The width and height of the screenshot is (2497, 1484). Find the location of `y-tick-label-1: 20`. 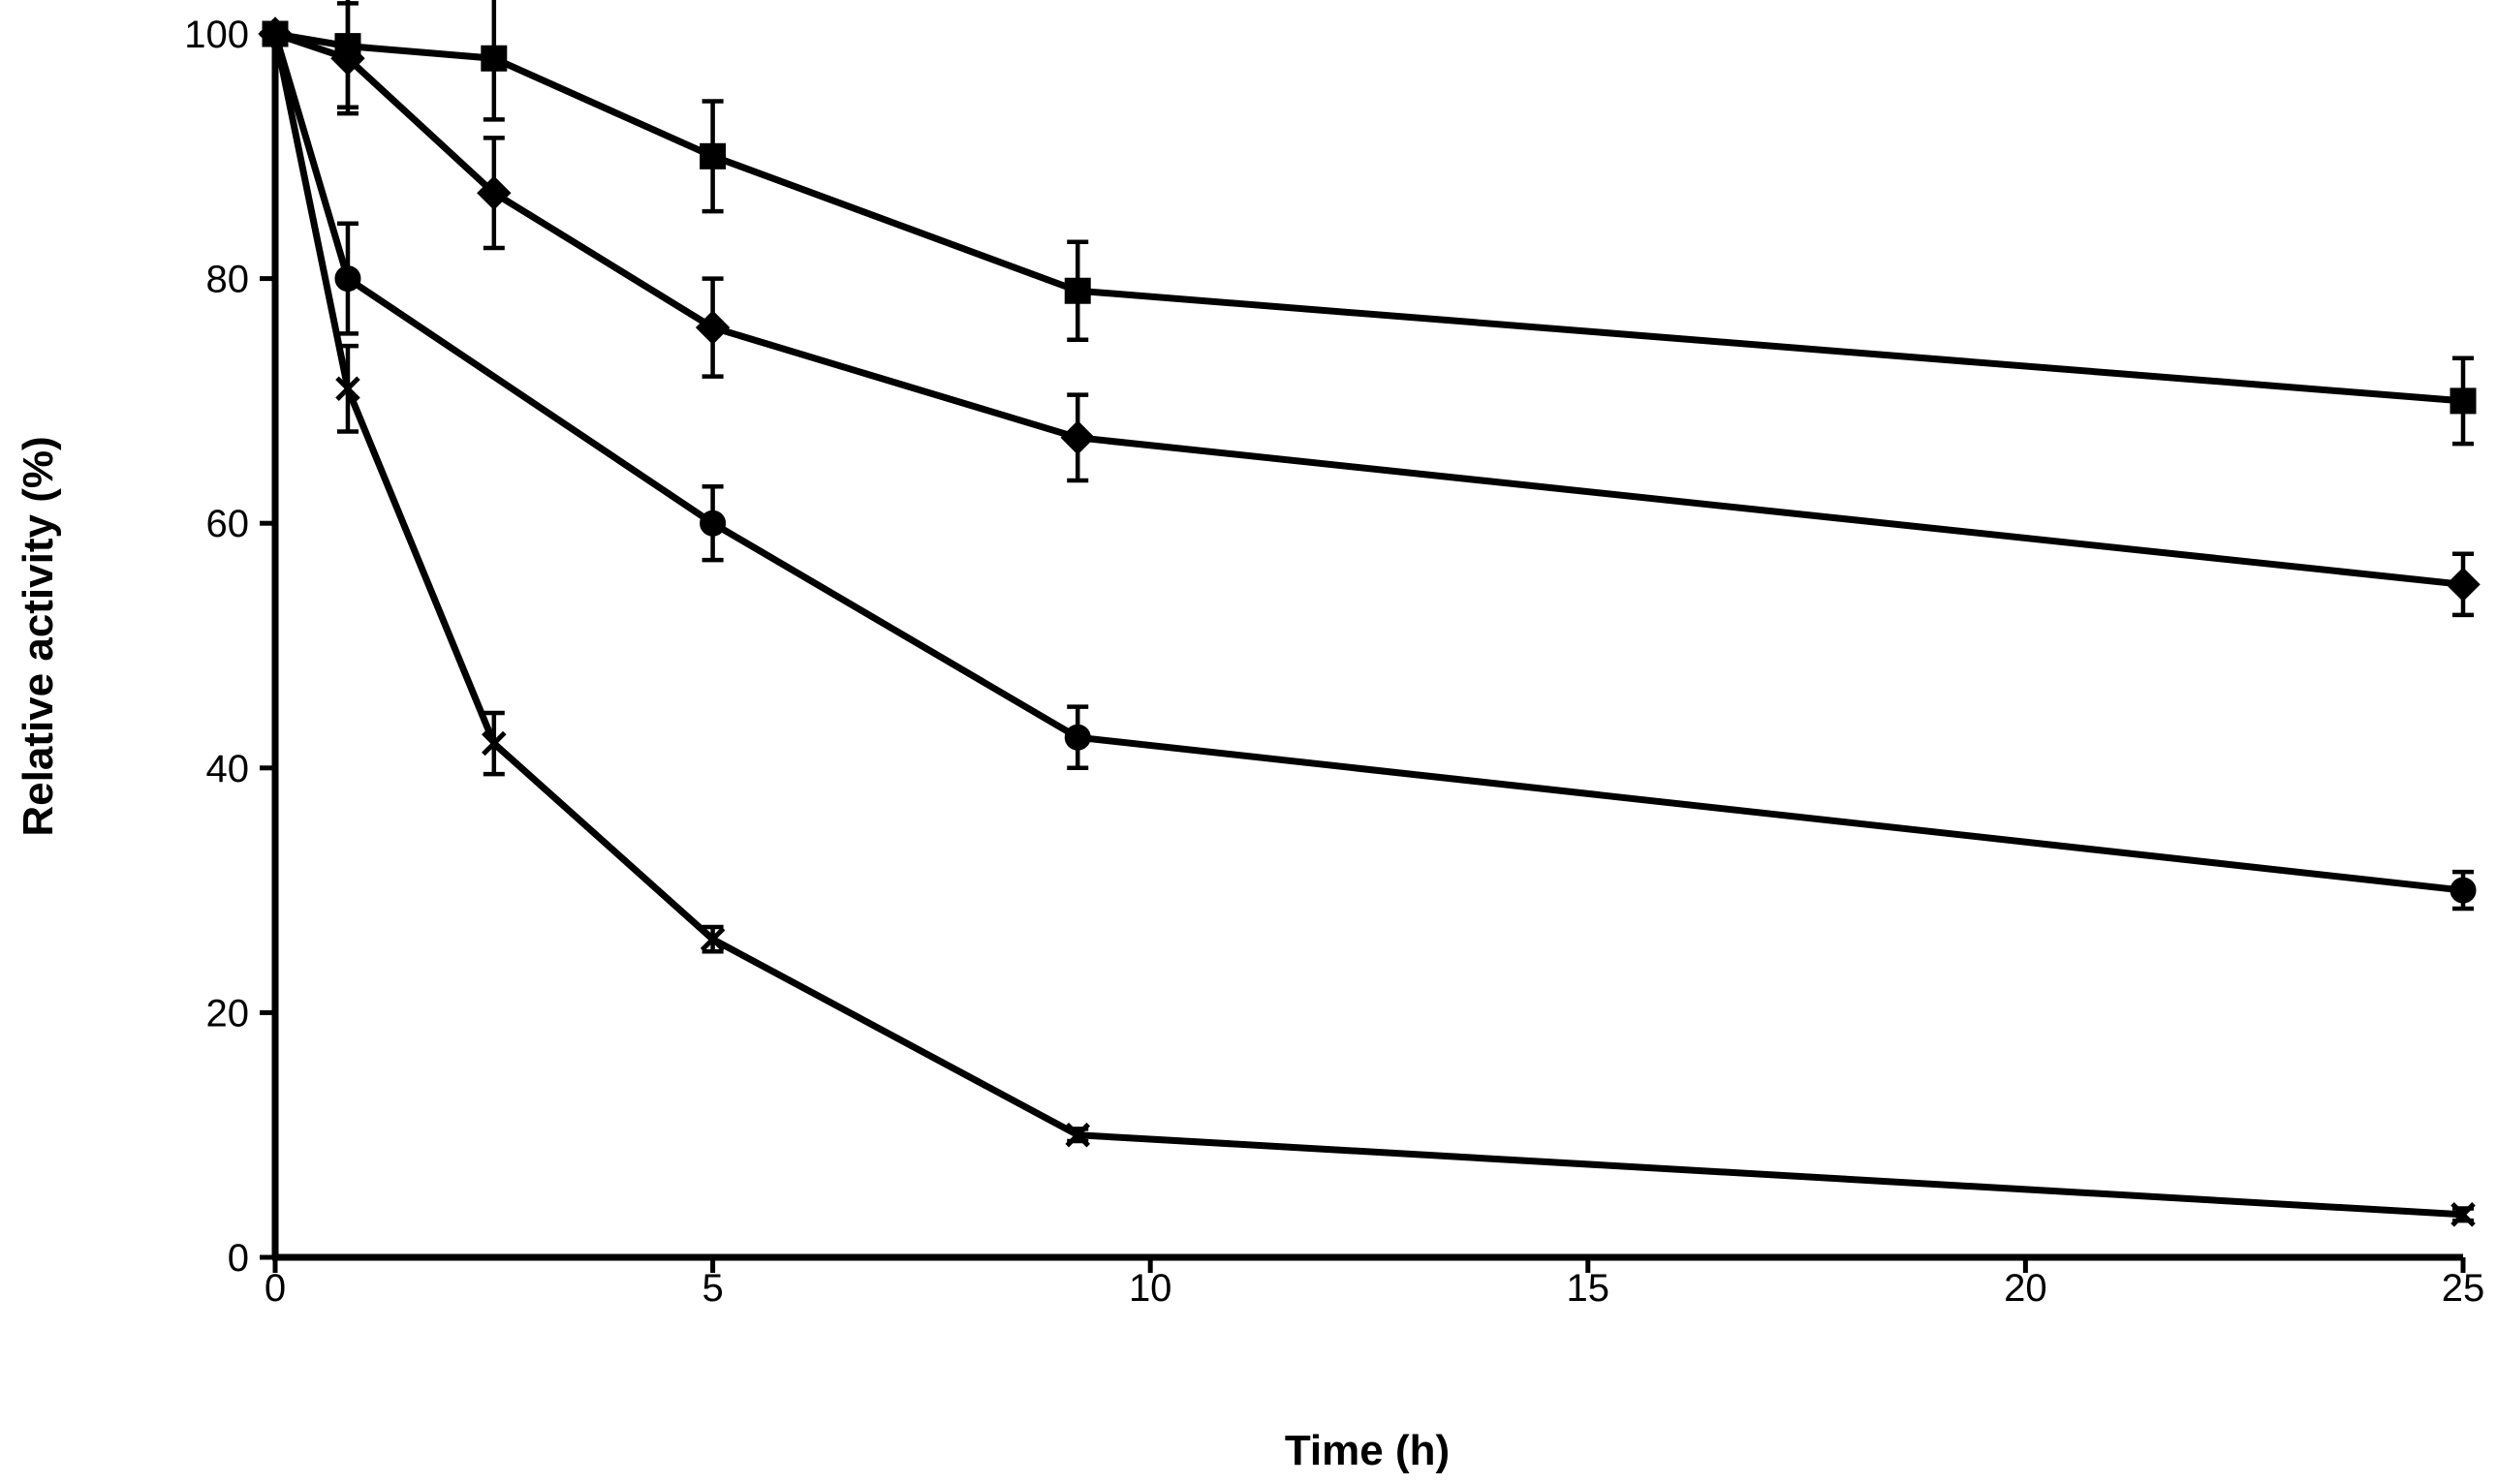

y-tick-label-1: 20 is located at coordinates (228, 1013).